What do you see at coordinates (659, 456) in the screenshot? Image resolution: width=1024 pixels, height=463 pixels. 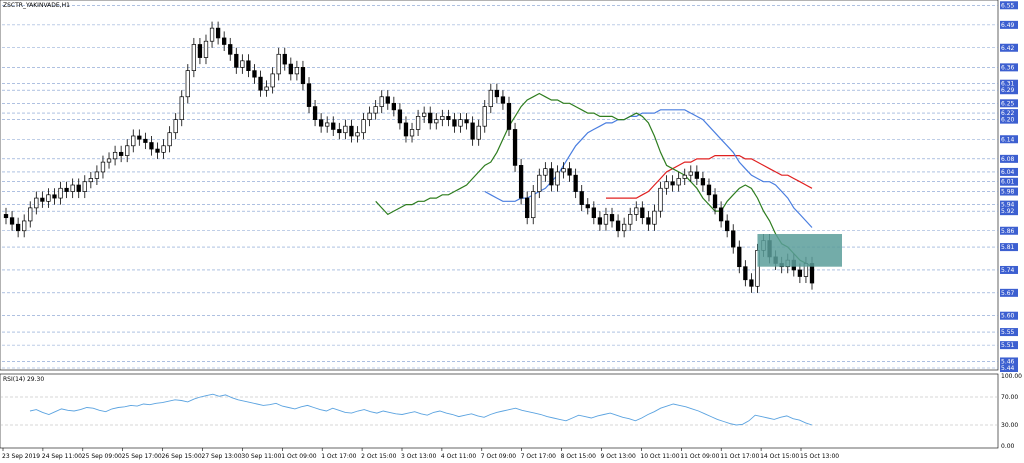 I see `time-tick-label: 10 Oct 11:00` at bounding box center [659, 456].